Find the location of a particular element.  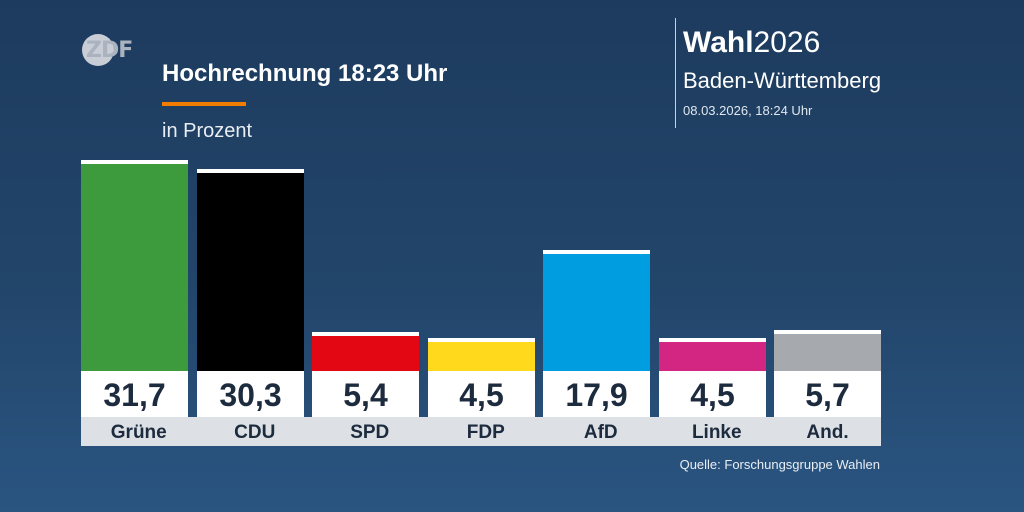

value-label: 17,9 is located at coordinates (596, 394).